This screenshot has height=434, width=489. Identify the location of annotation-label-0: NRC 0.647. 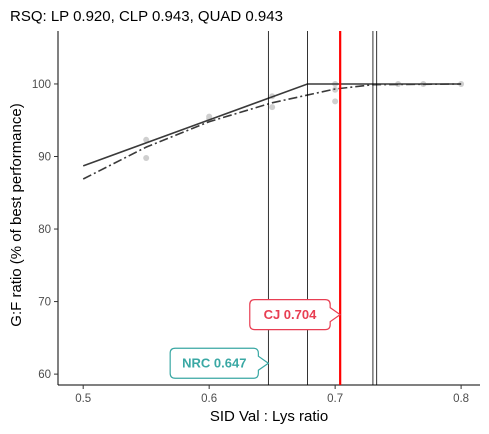
(214, 363).